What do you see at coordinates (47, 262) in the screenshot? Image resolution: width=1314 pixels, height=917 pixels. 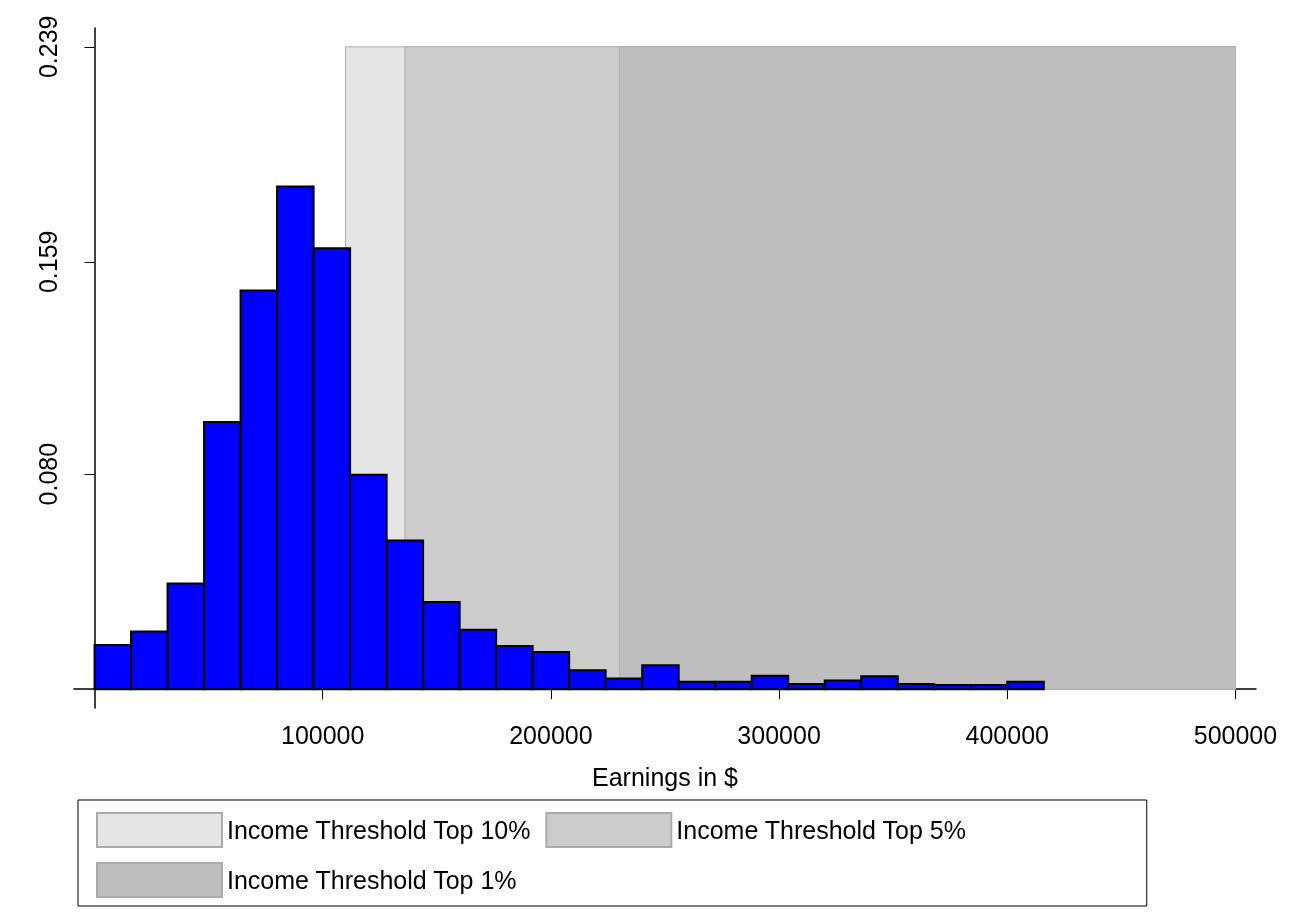 I see `y-tick-label: 0.159` at bounding box center [47, 262].